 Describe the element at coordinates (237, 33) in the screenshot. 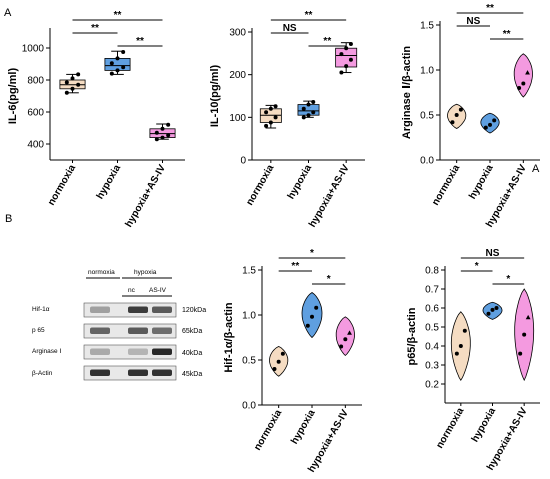

I see `y-tick-label: 300` at that location.